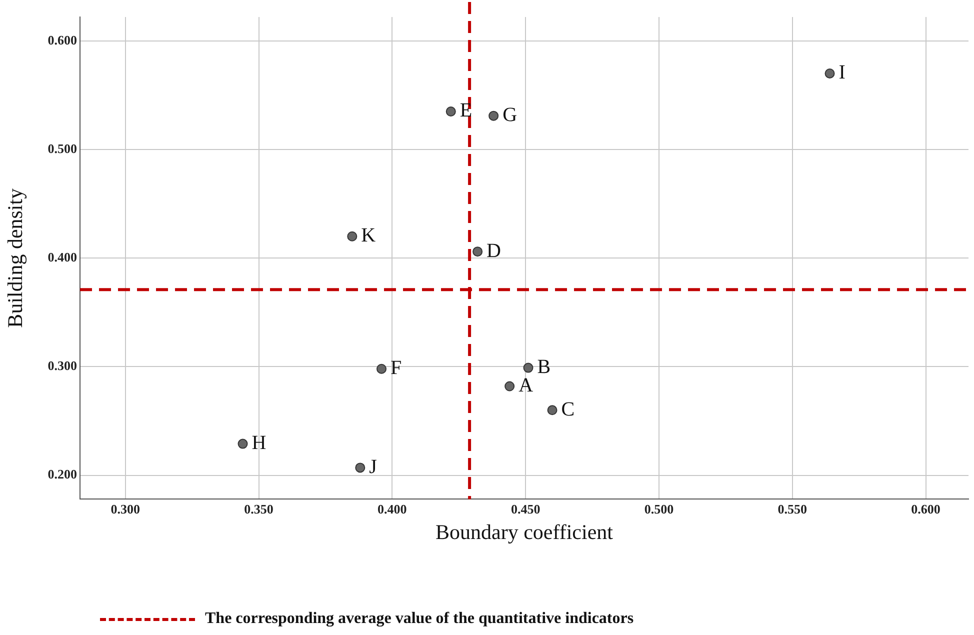 The width and height of the screenshot is (974, 635). I want to click on y-tick-label: 0.600, so click(62, 40).